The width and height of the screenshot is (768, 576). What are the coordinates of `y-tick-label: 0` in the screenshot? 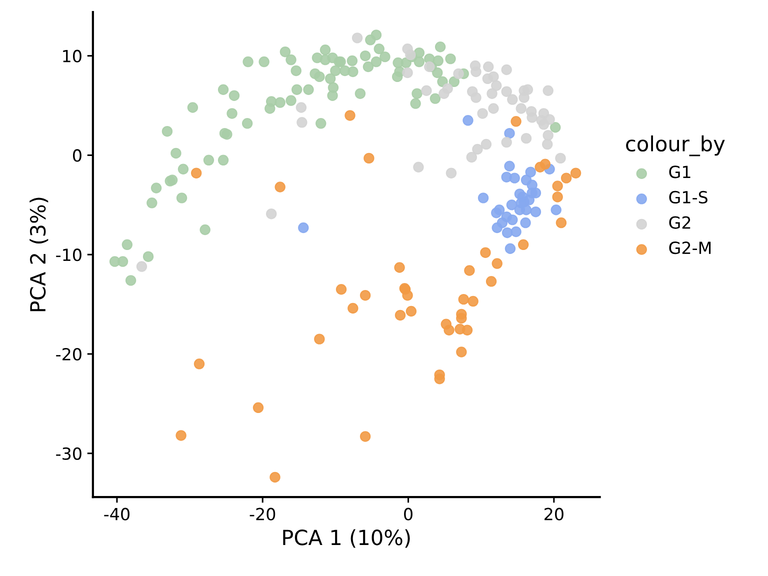 It's located at (77, 155).